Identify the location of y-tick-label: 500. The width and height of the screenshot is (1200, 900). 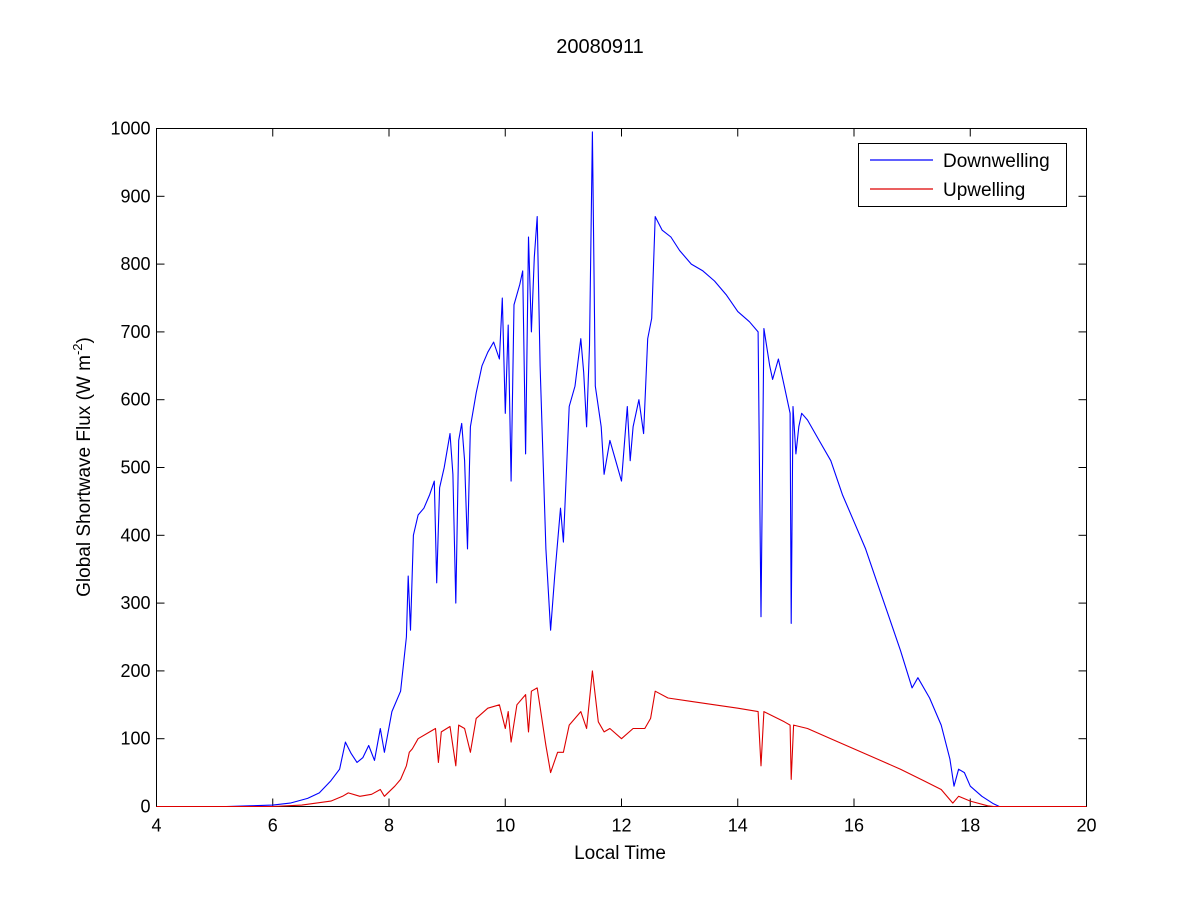
(135, 468).